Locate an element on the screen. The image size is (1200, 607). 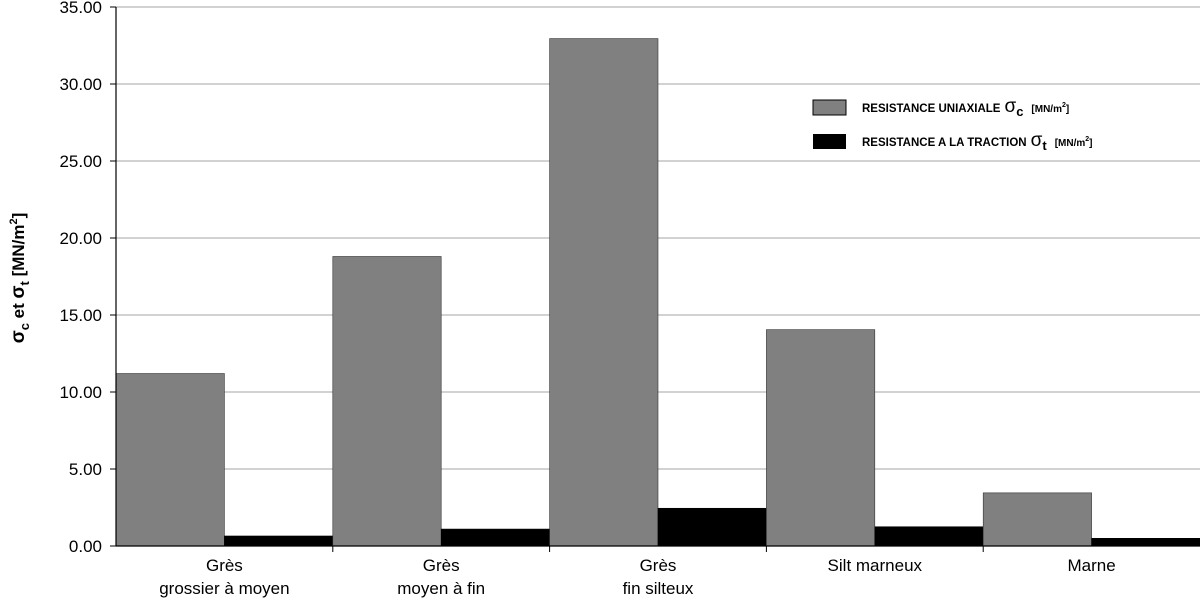
legend-traction-name: RESISTANCE A LA TRACTION is located at coordinates (944, 143).